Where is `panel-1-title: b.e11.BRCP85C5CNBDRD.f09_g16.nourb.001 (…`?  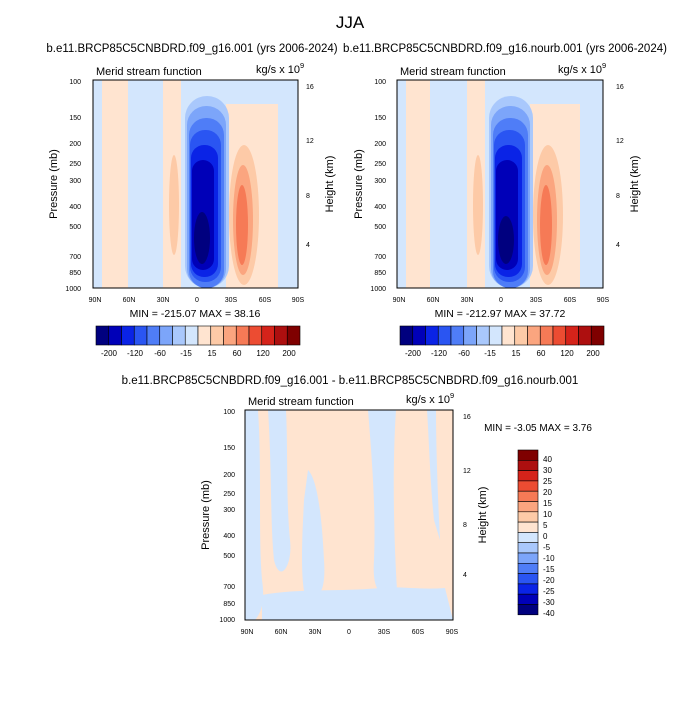
panel-1-title: b.e11.BRCP85C5CNBDRD.f09_g16.nourb.001 (… is located at coordinates (505, 49).